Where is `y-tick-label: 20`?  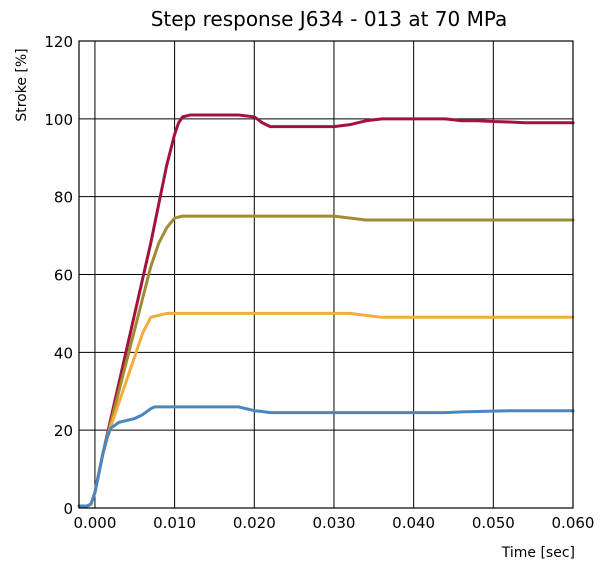
y-tick-label: 20 is located at coordinates (63, 431).